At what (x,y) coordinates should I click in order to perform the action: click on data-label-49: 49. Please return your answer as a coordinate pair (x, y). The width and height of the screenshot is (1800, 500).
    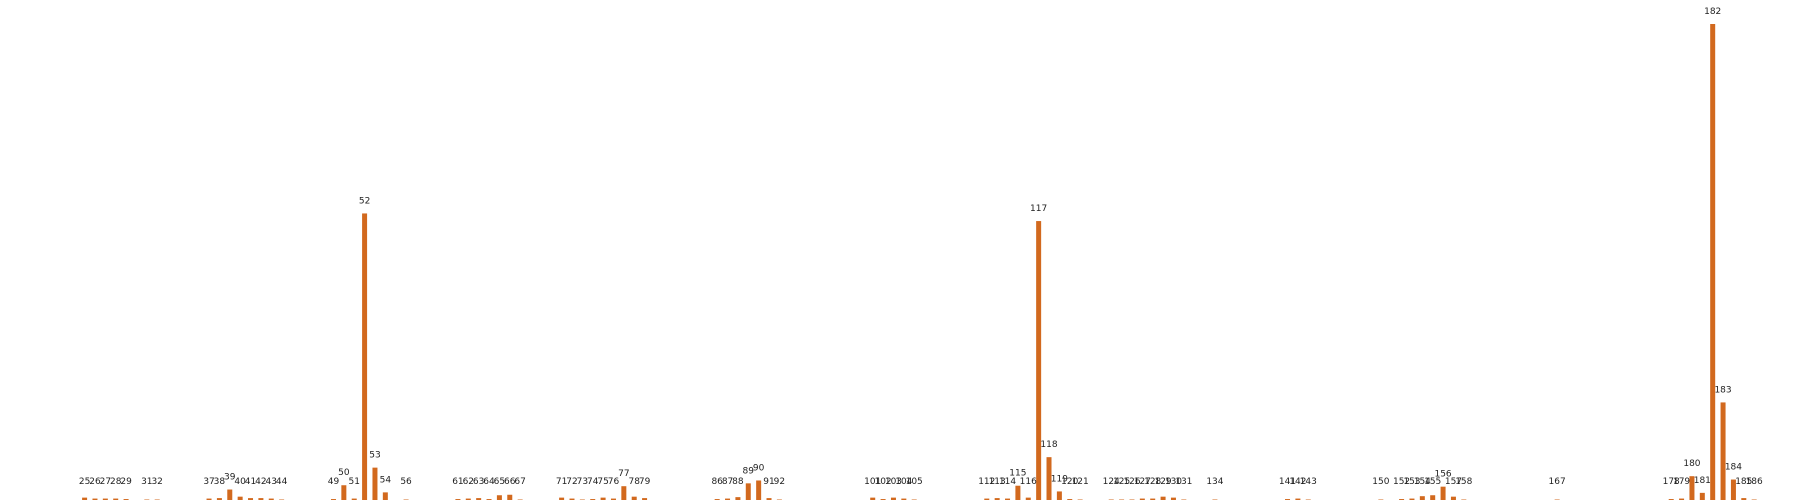
    Looking at the image, I should click on (334, 482).